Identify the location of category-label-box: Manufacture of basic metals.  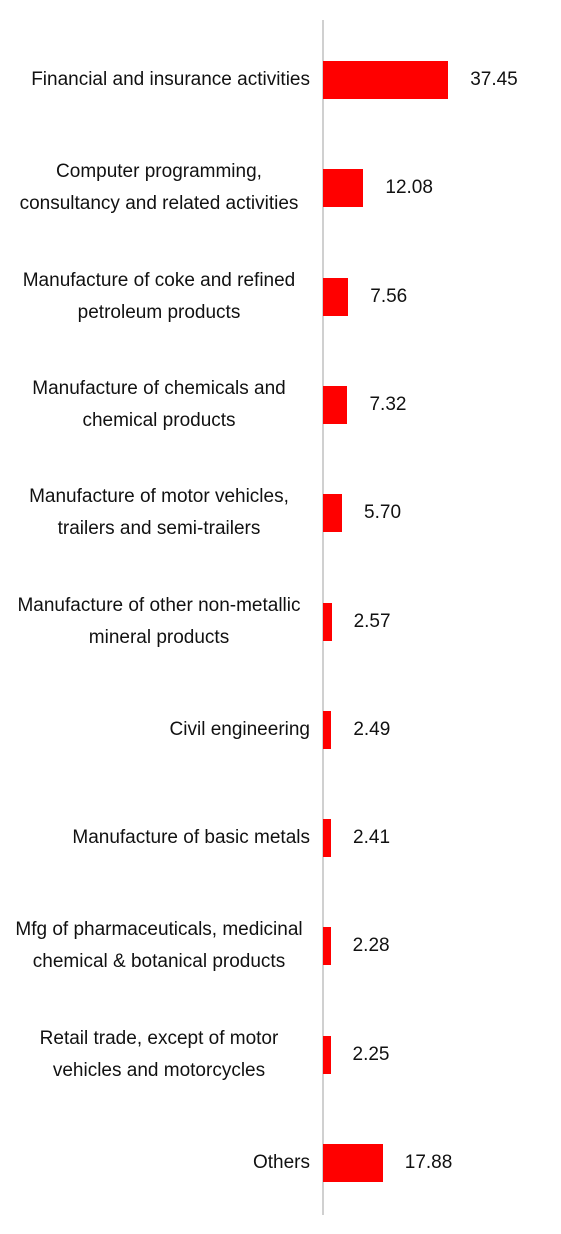
(159, 838).